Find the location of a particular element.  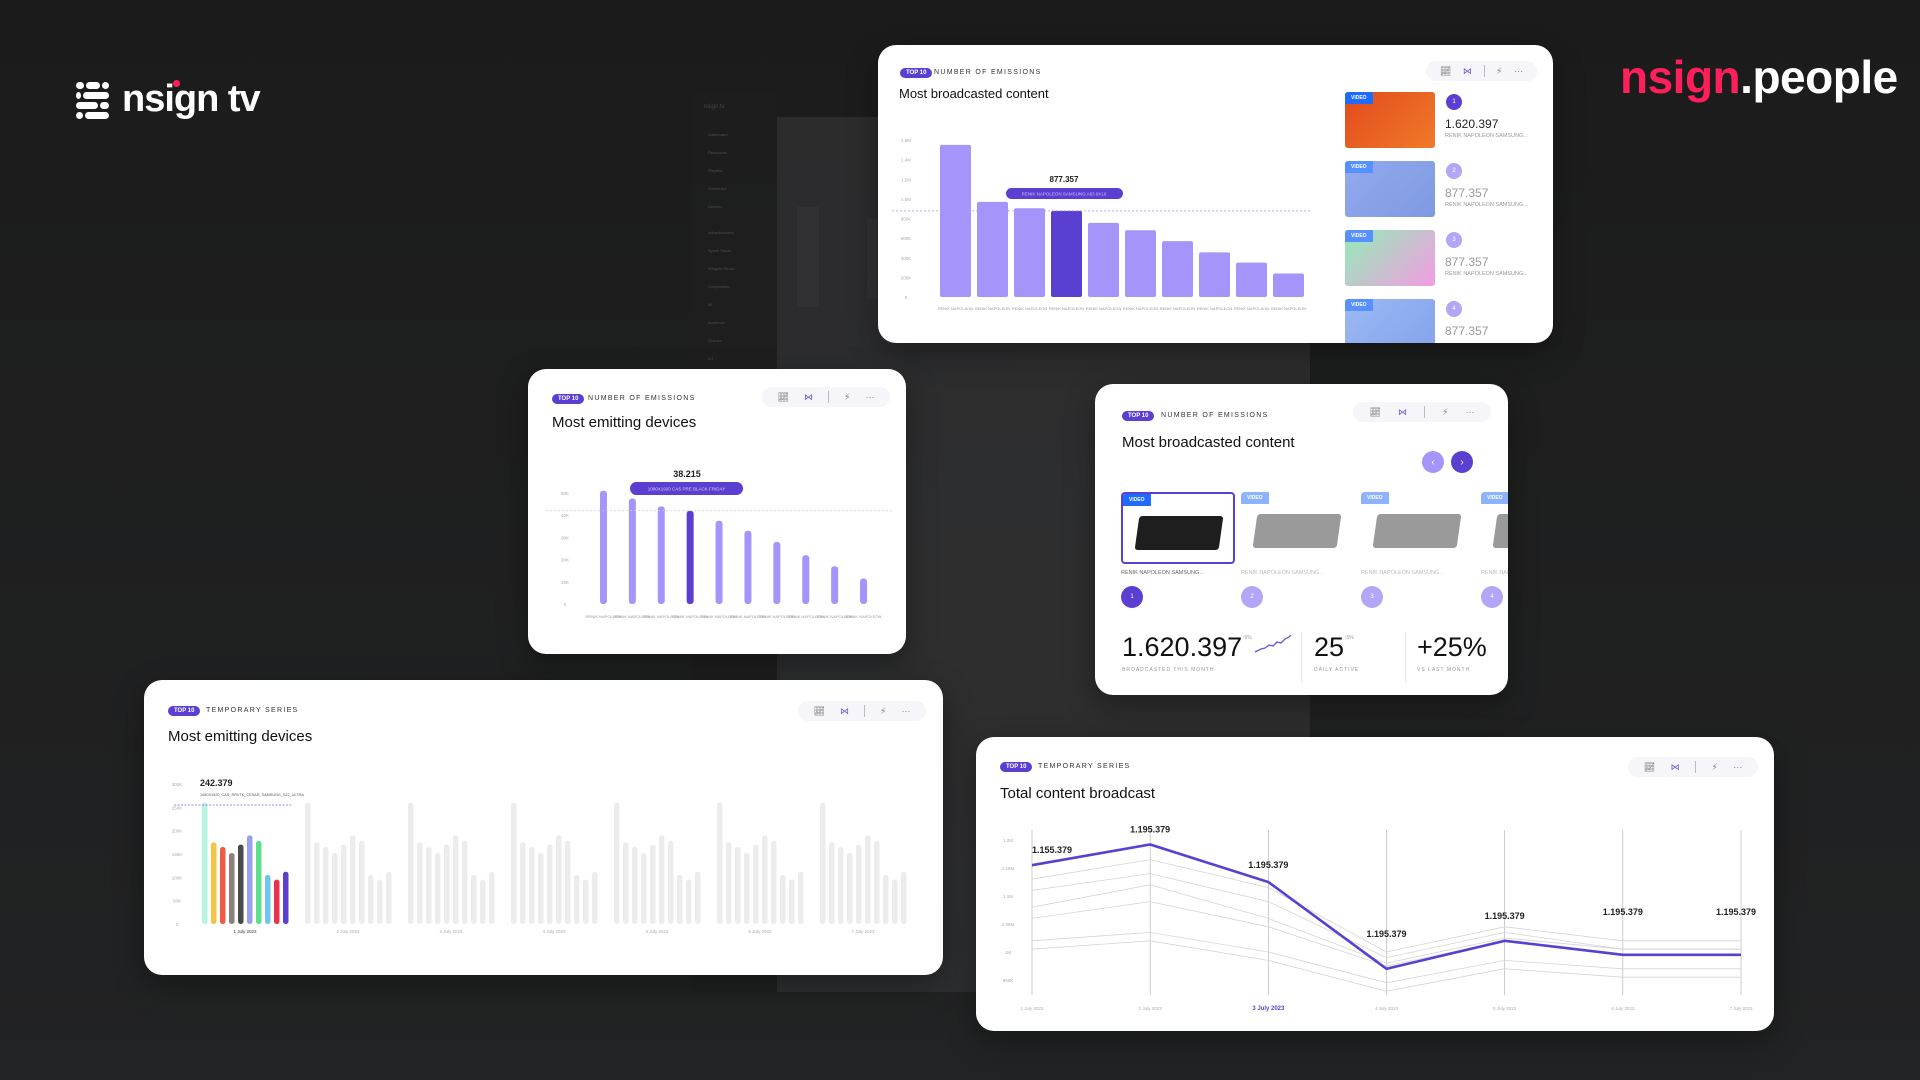

rank-badge: 2 is located at coordinates (1454, 171).